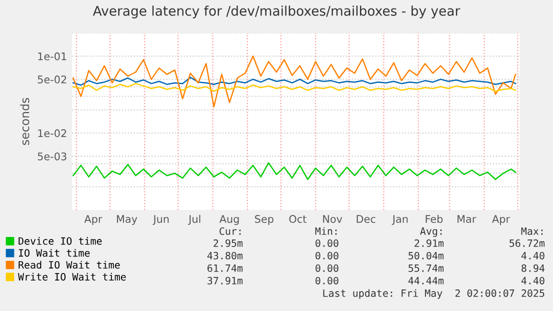 The image size is (553, 311). What do you see at coordinates (426, 280) in the screenshot?
I see `text: 44.44m` at bounding box center [426, 280].